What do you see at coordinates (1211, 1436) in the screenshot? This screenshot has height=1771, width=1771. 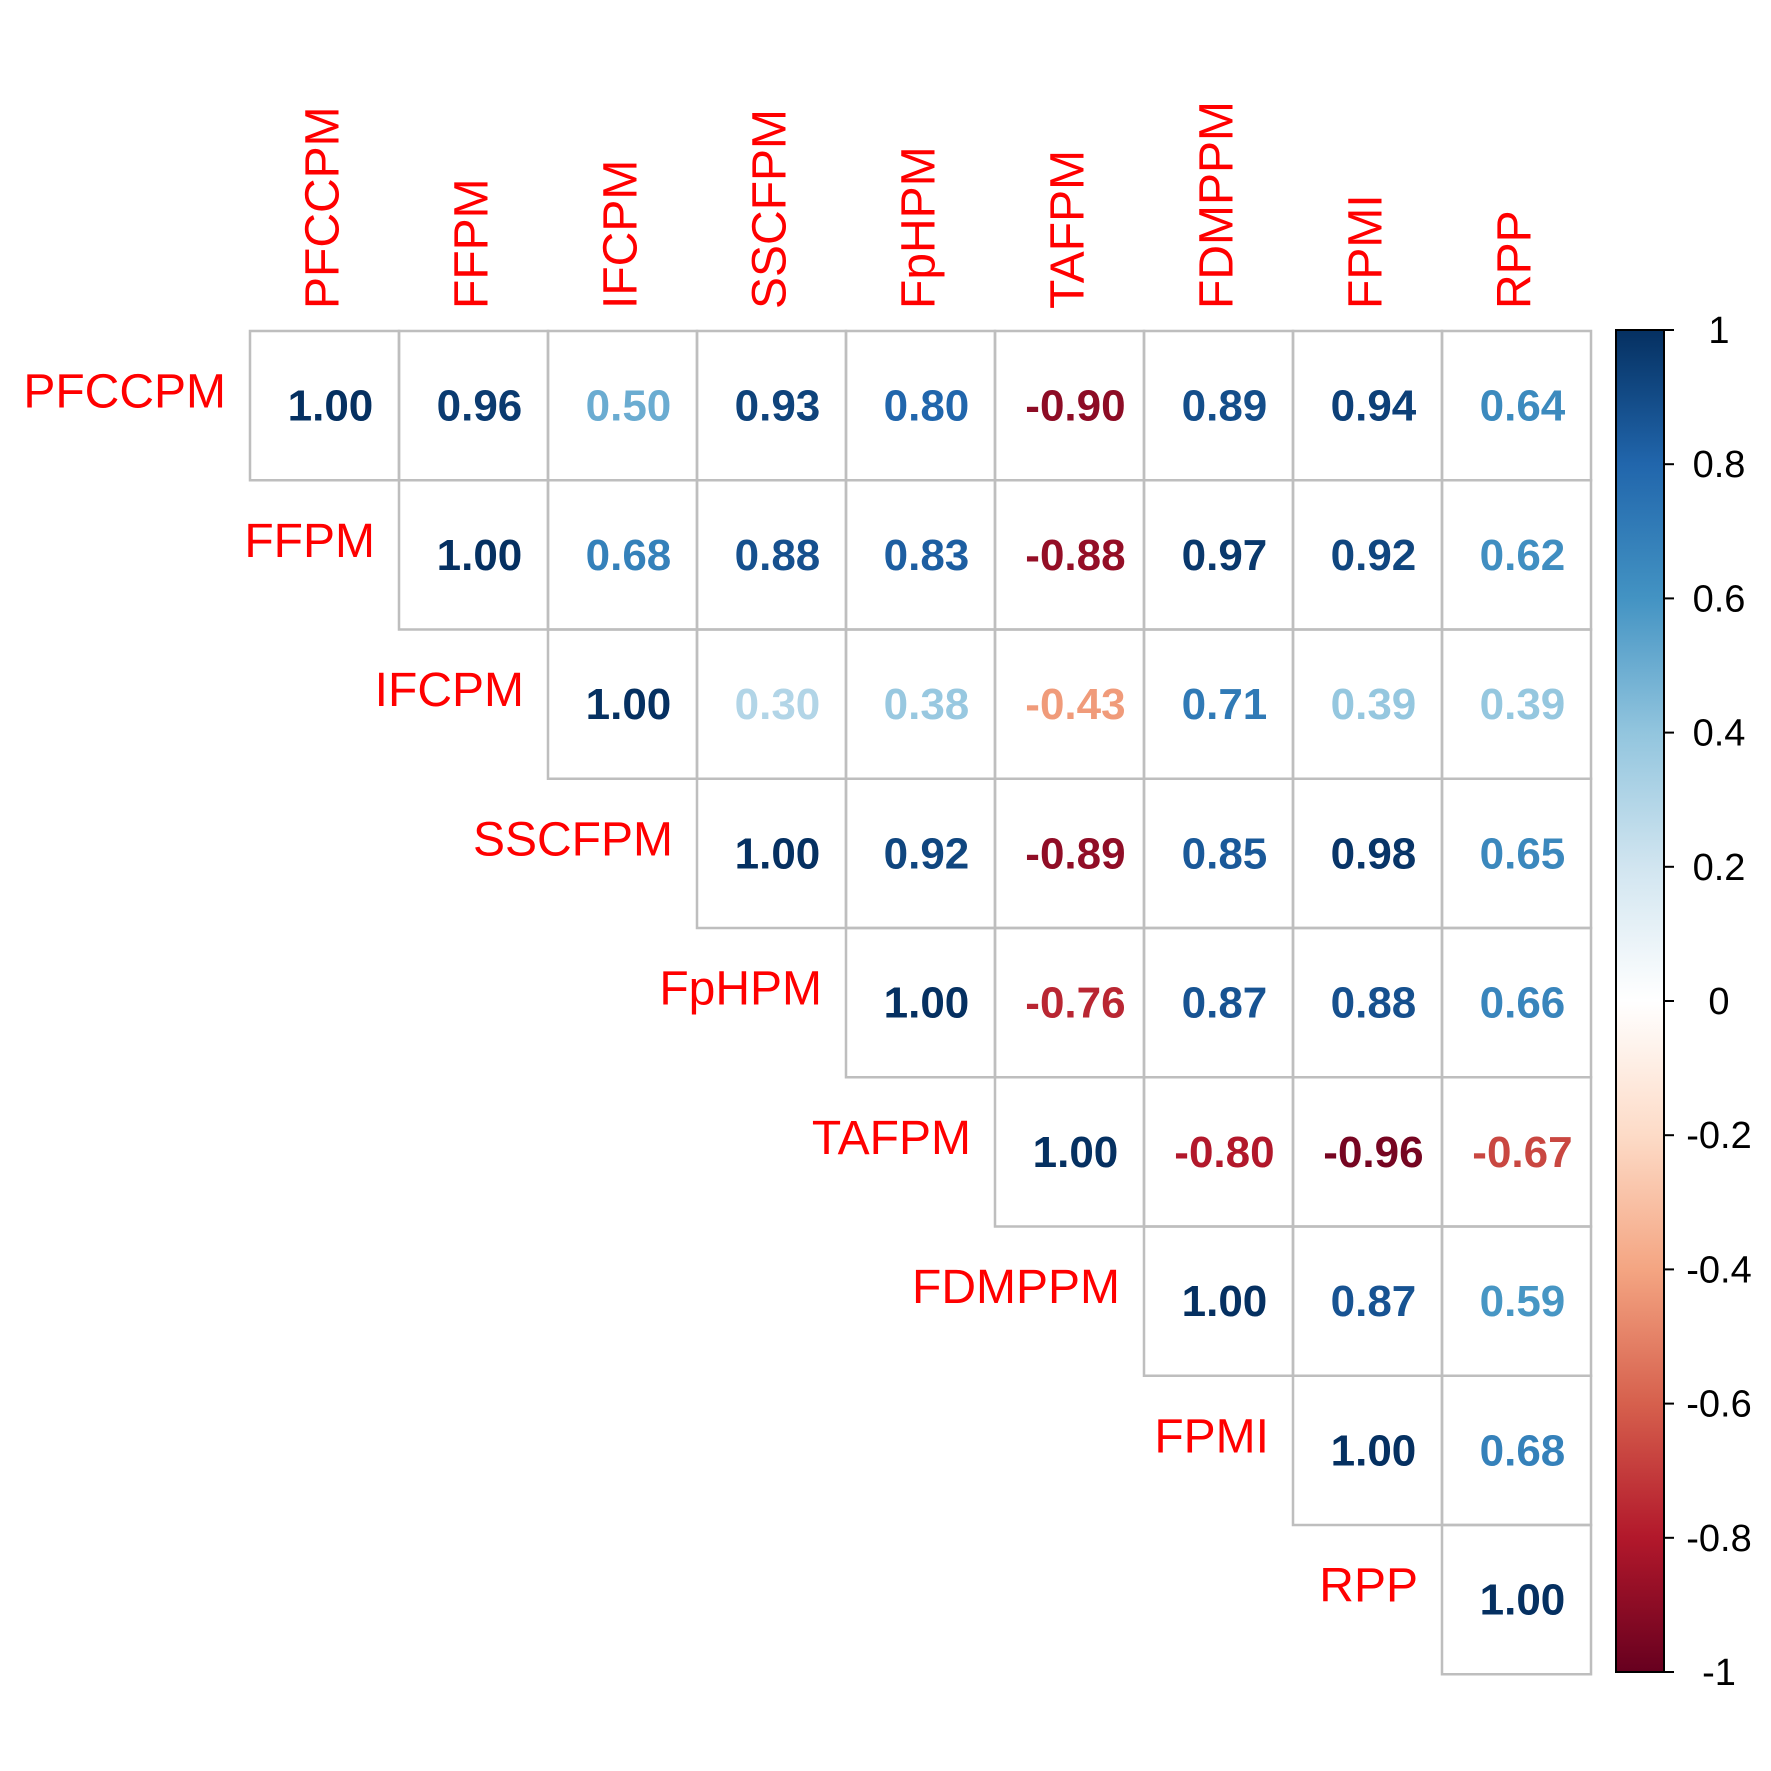 I see `row-label-fpmi: FPMI` at bounding box center [1211, 1436].